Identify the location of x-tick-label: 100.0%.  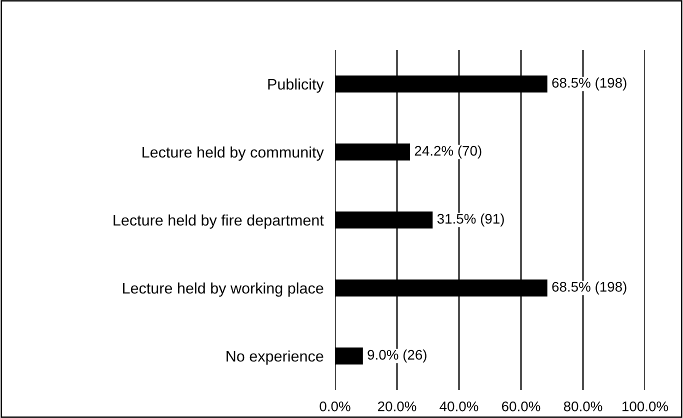
(645, 406).